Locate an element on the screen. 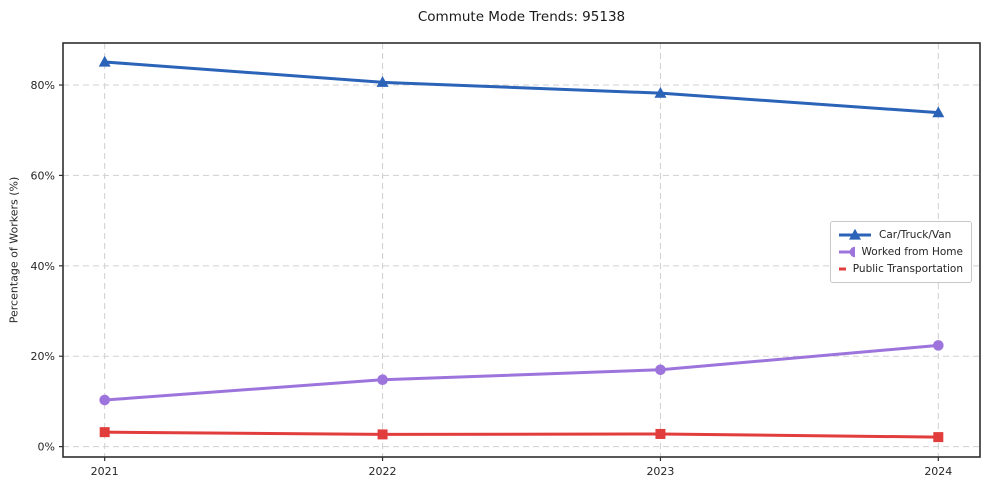  x-tick-label: 2024 is located at coordinates (938, 471).